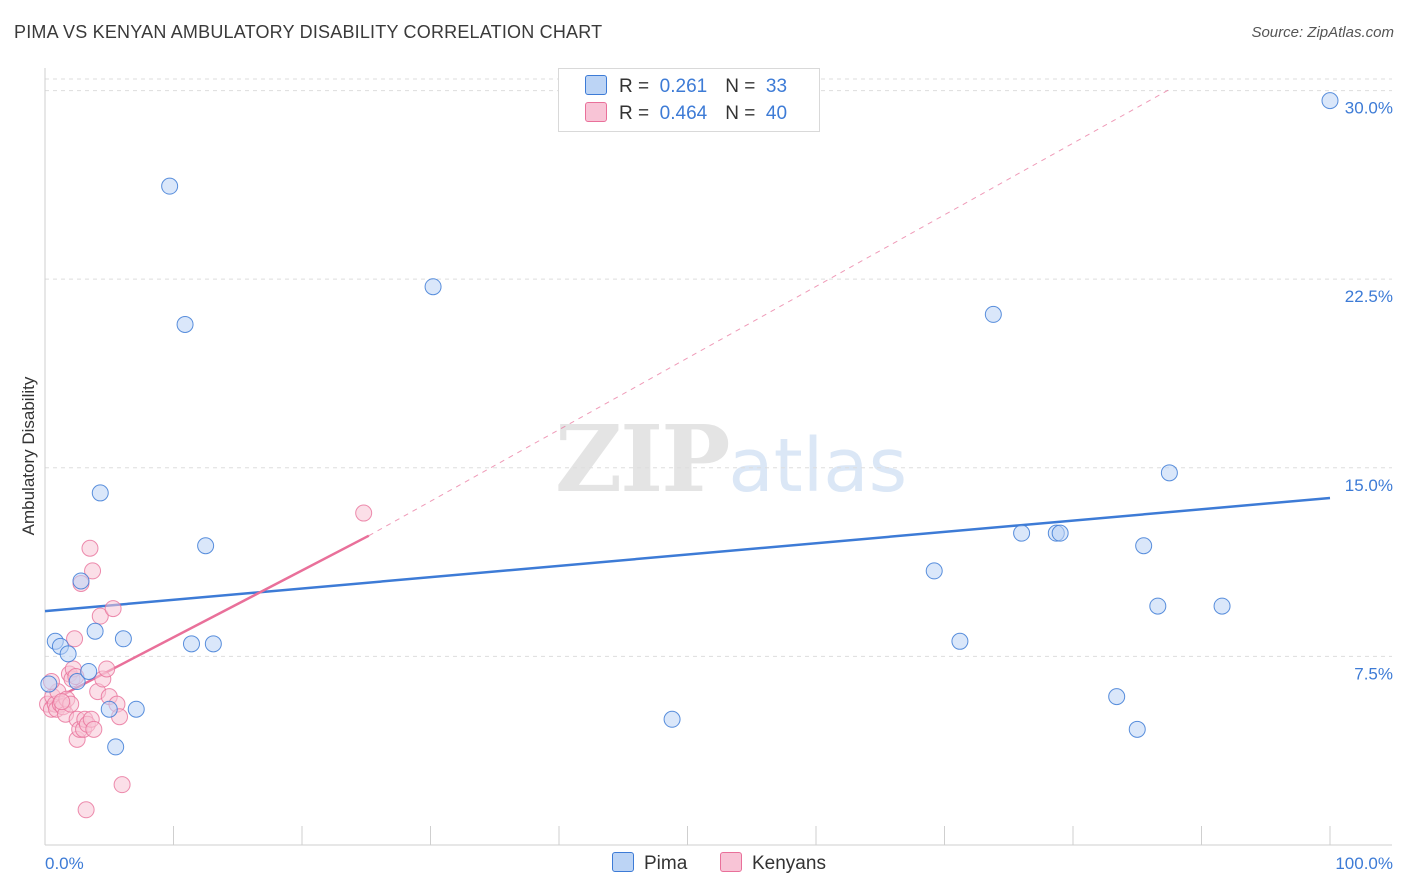  I want to click on y-tick-label: 15.0%, so click(1369, 485).